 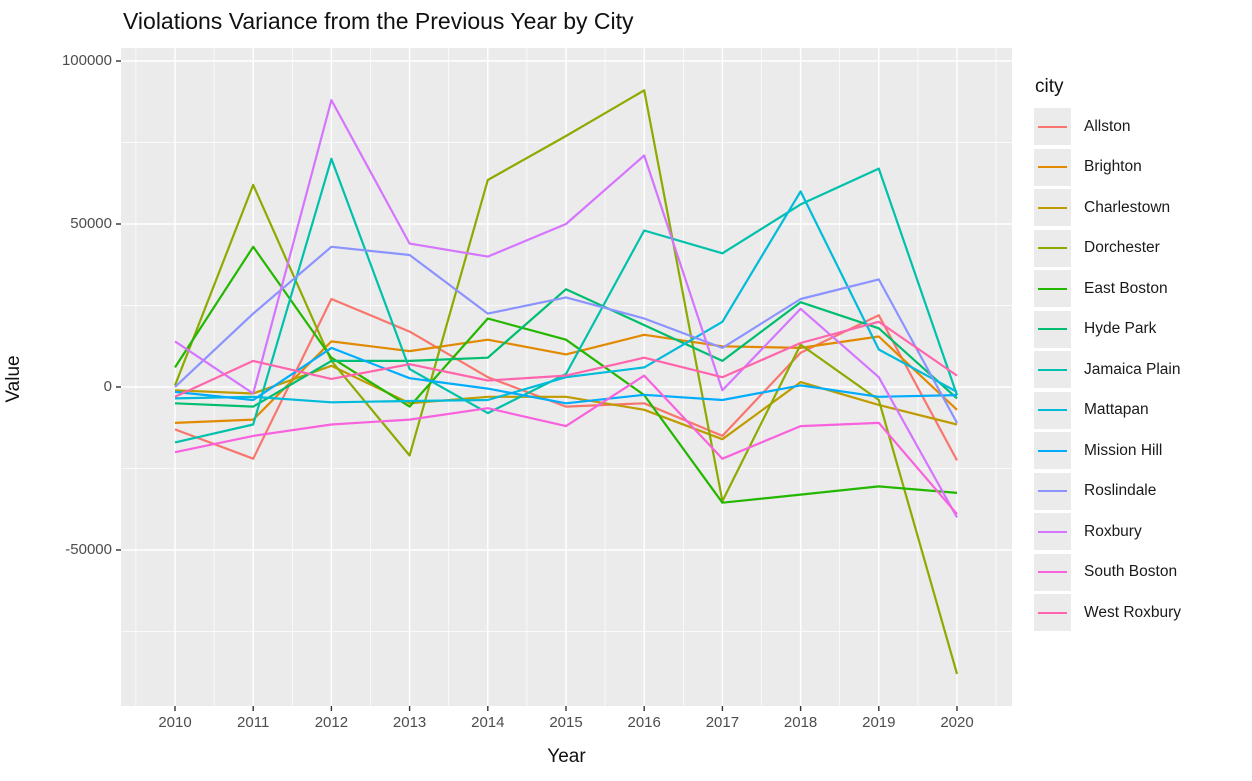 I want to click on x-tick-label: 2010, so click(x=175, y=722).